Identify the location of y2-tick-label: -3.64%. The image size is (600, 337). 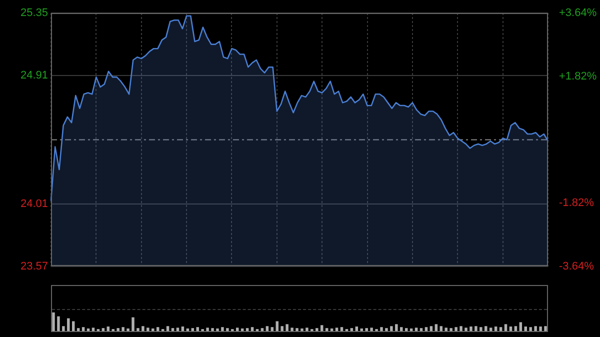
(576, 266).